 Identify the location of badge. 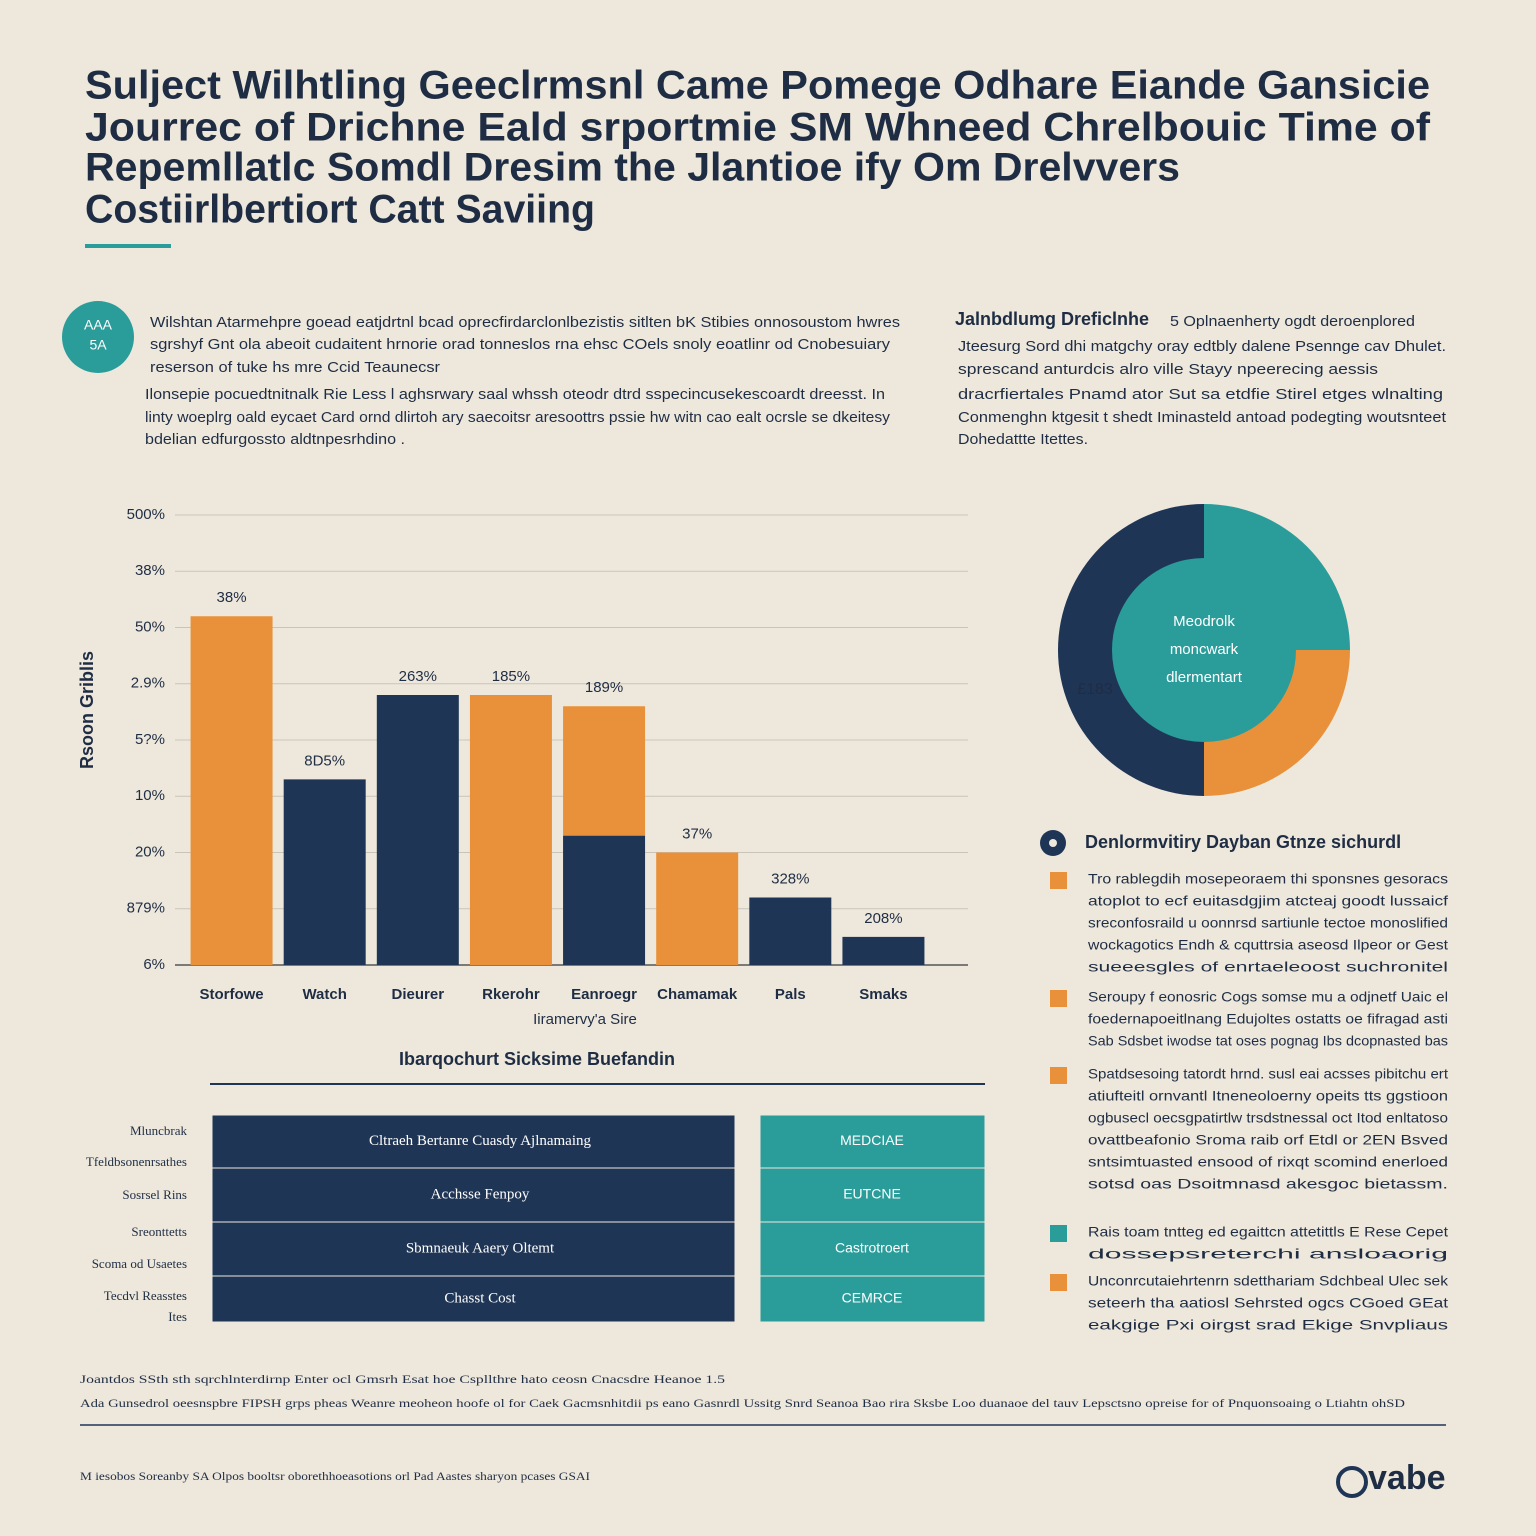
(98, 337).